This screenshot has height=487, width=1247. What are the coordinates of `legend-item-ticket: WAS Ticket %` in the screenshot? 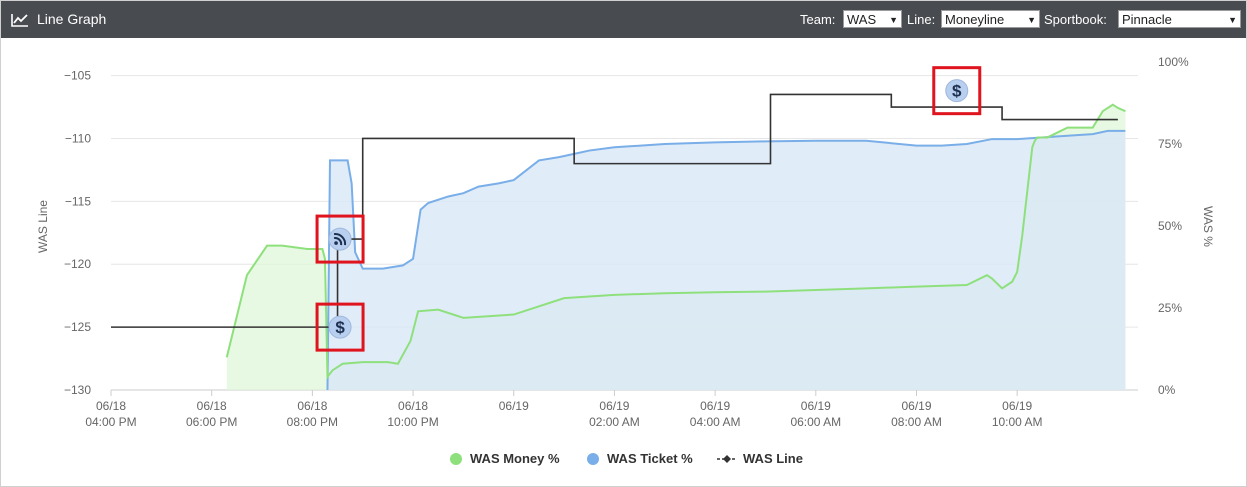 It's located at (640, 458).